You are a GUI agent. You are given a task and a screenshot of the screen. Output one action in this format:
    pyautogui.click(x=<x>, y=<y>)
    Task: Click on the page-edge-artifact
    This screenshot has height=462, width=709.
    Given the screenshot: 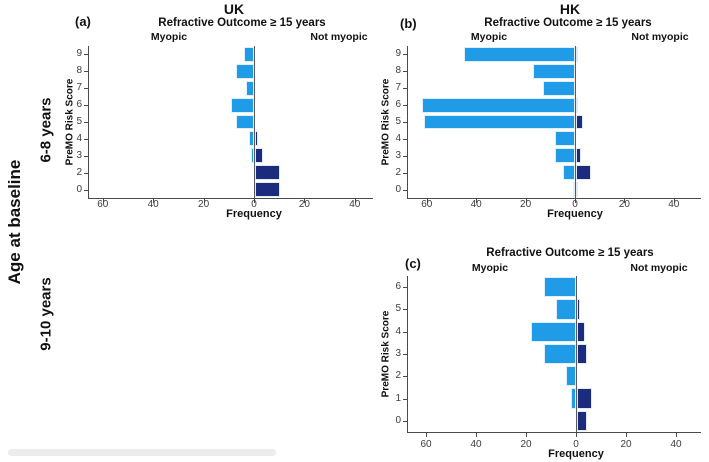 What is the action you would take?
    pyautogui.click(x=142, y=452)
    